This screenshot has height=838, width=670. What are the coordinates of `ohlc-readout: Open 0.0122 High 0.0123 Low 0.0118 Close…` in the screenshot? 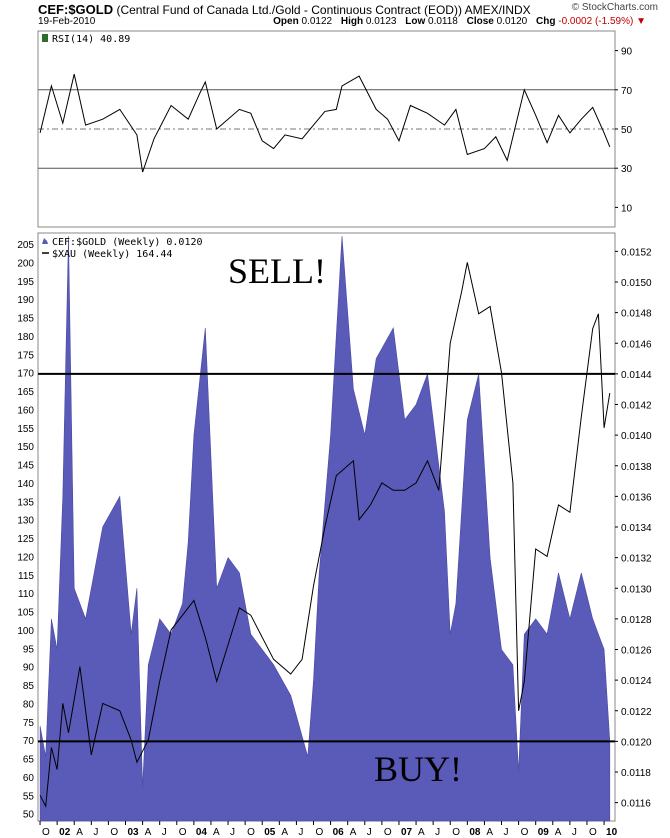 It's located at (456, 21).